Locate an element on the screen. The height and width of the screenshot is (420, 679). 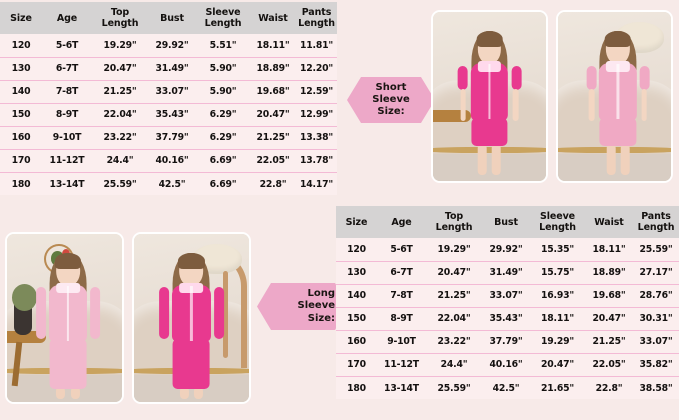
cell-bust: 37.79" is located at coordinates (506, 341).